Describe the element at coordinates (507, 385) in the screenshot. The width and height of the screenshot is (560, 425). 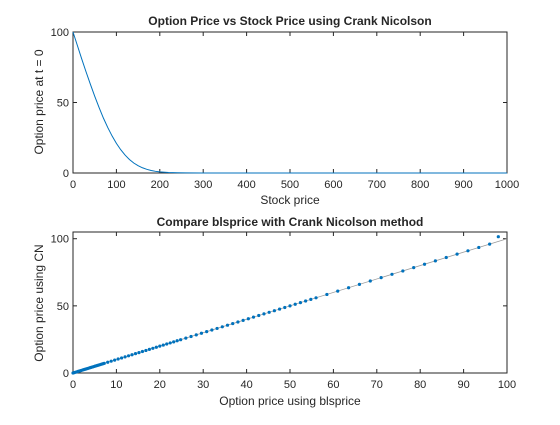
I see `bottom-x-tick-label: 100` at that location.